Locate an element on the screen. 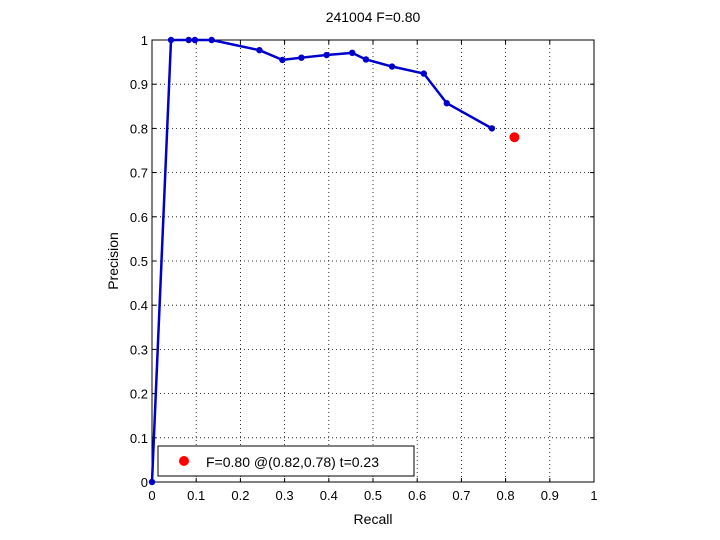  y-tick-label: 0.6 is located at coordinates (139, 217).